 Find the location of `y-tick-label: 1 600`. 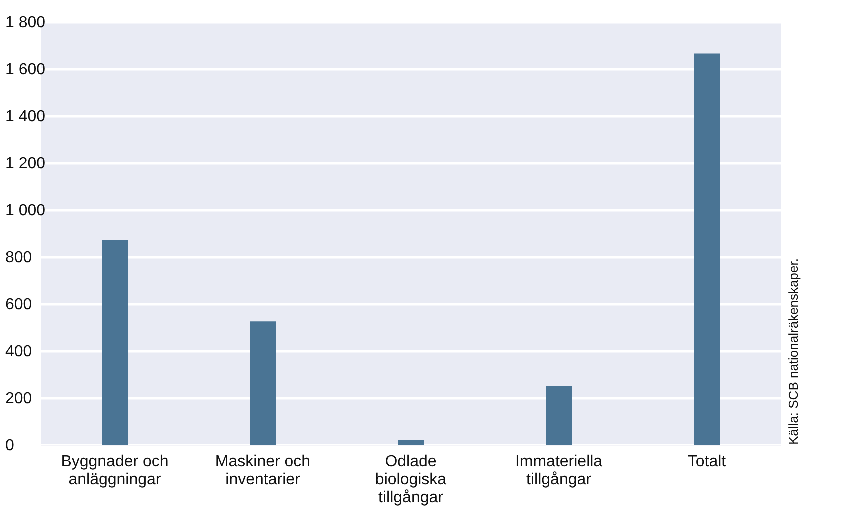

y-tick-label: 1 600 is located at coordinates (26, 70).